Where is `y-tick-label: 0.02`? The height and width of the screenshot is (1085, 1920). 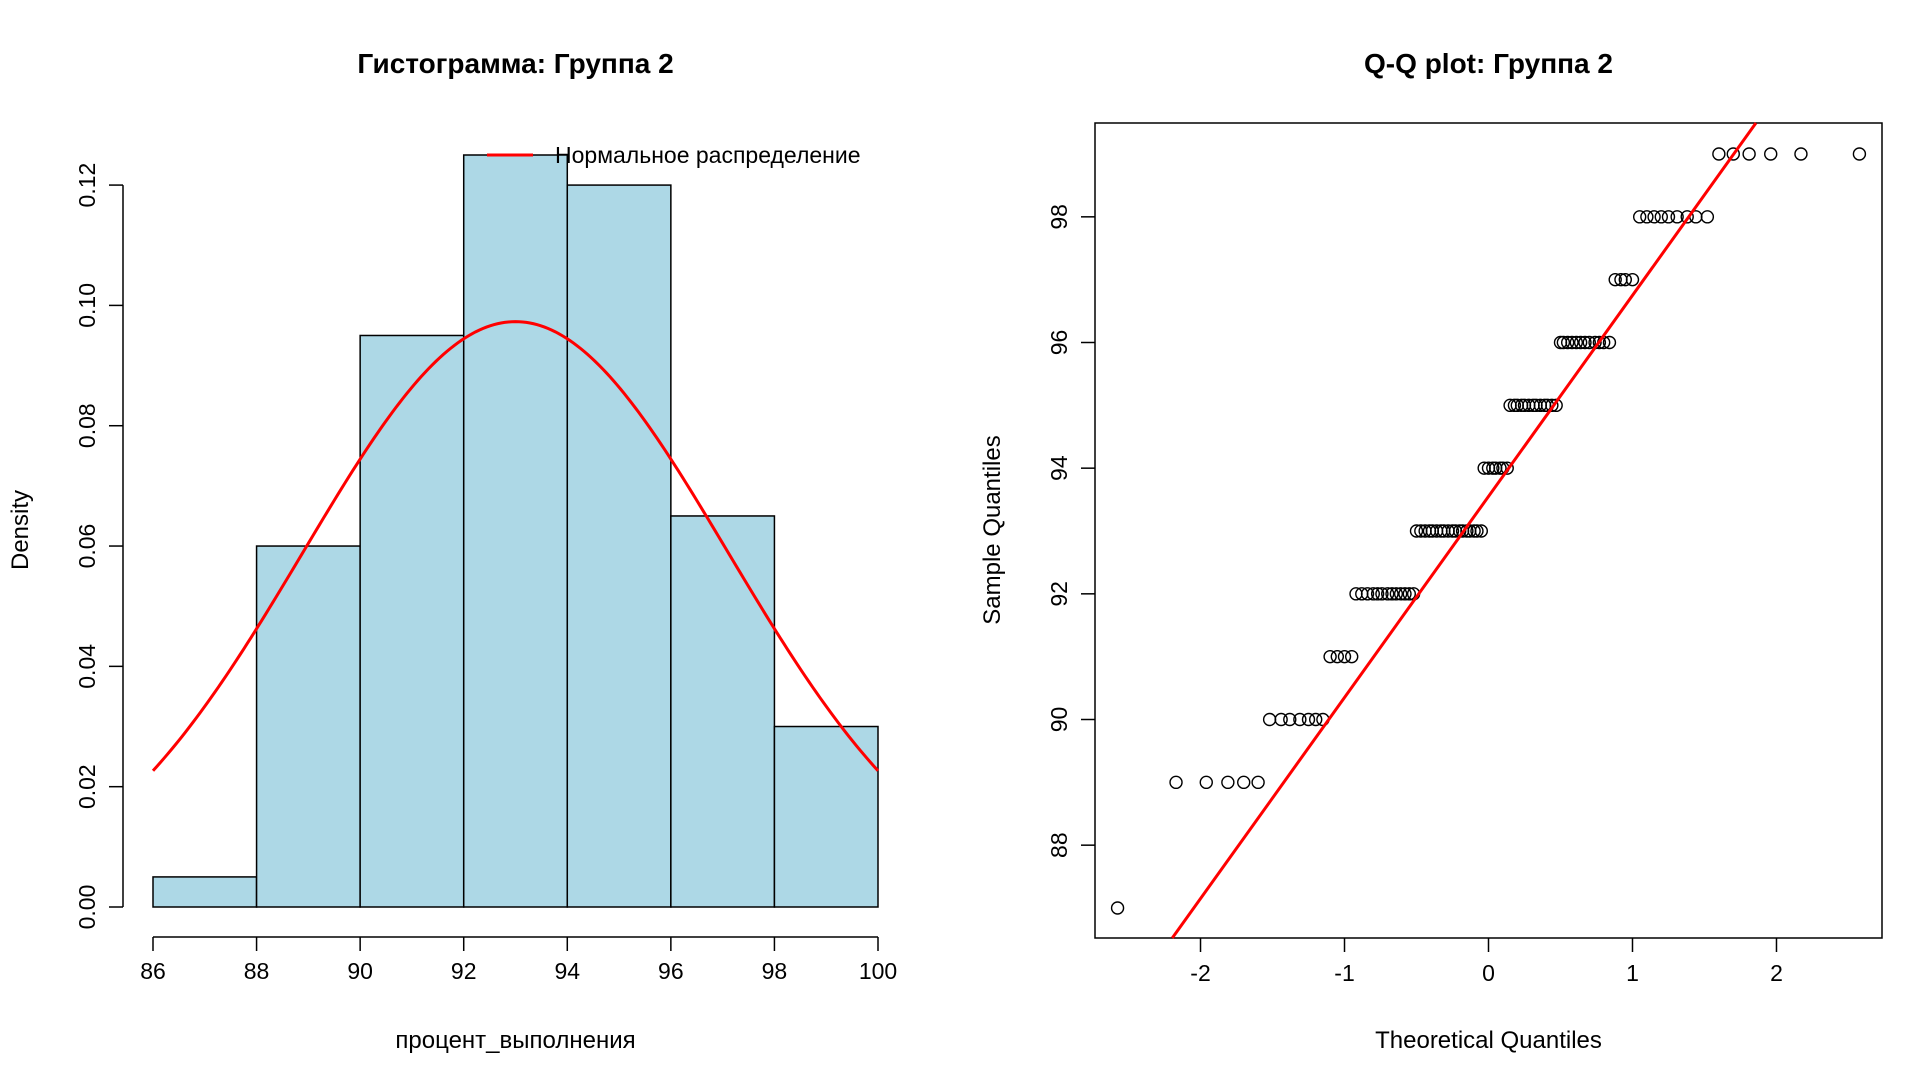
y-tick-label: 0.02 is located at coordinates (87, 786).